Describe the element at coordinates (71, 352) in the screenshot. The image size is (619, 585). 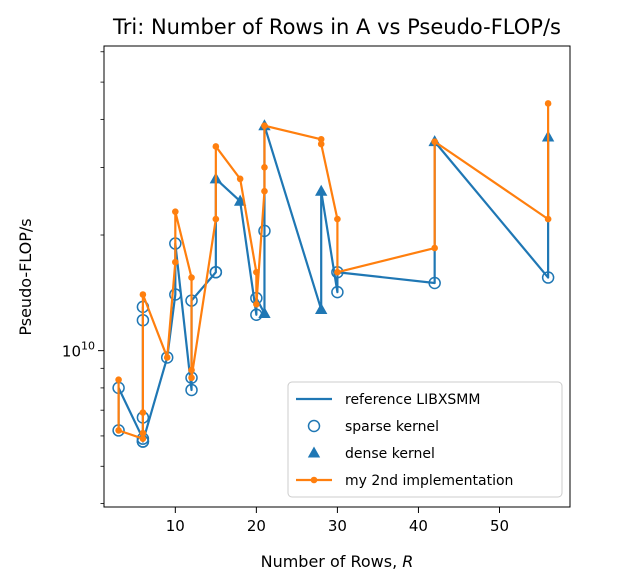
I see `y-tick-label-base: 10` at that location.